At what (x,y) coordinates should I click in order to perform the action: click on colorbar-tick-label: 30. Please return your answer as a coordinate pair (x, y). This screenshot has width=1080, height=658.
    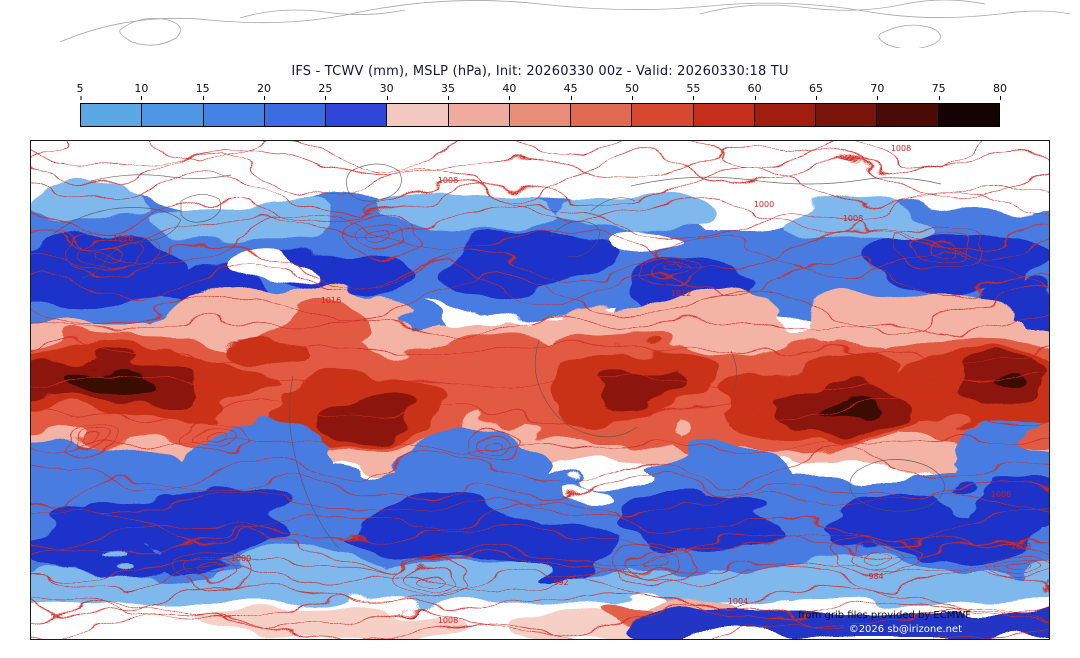
    Looking at the image, I should click on (386, 91).